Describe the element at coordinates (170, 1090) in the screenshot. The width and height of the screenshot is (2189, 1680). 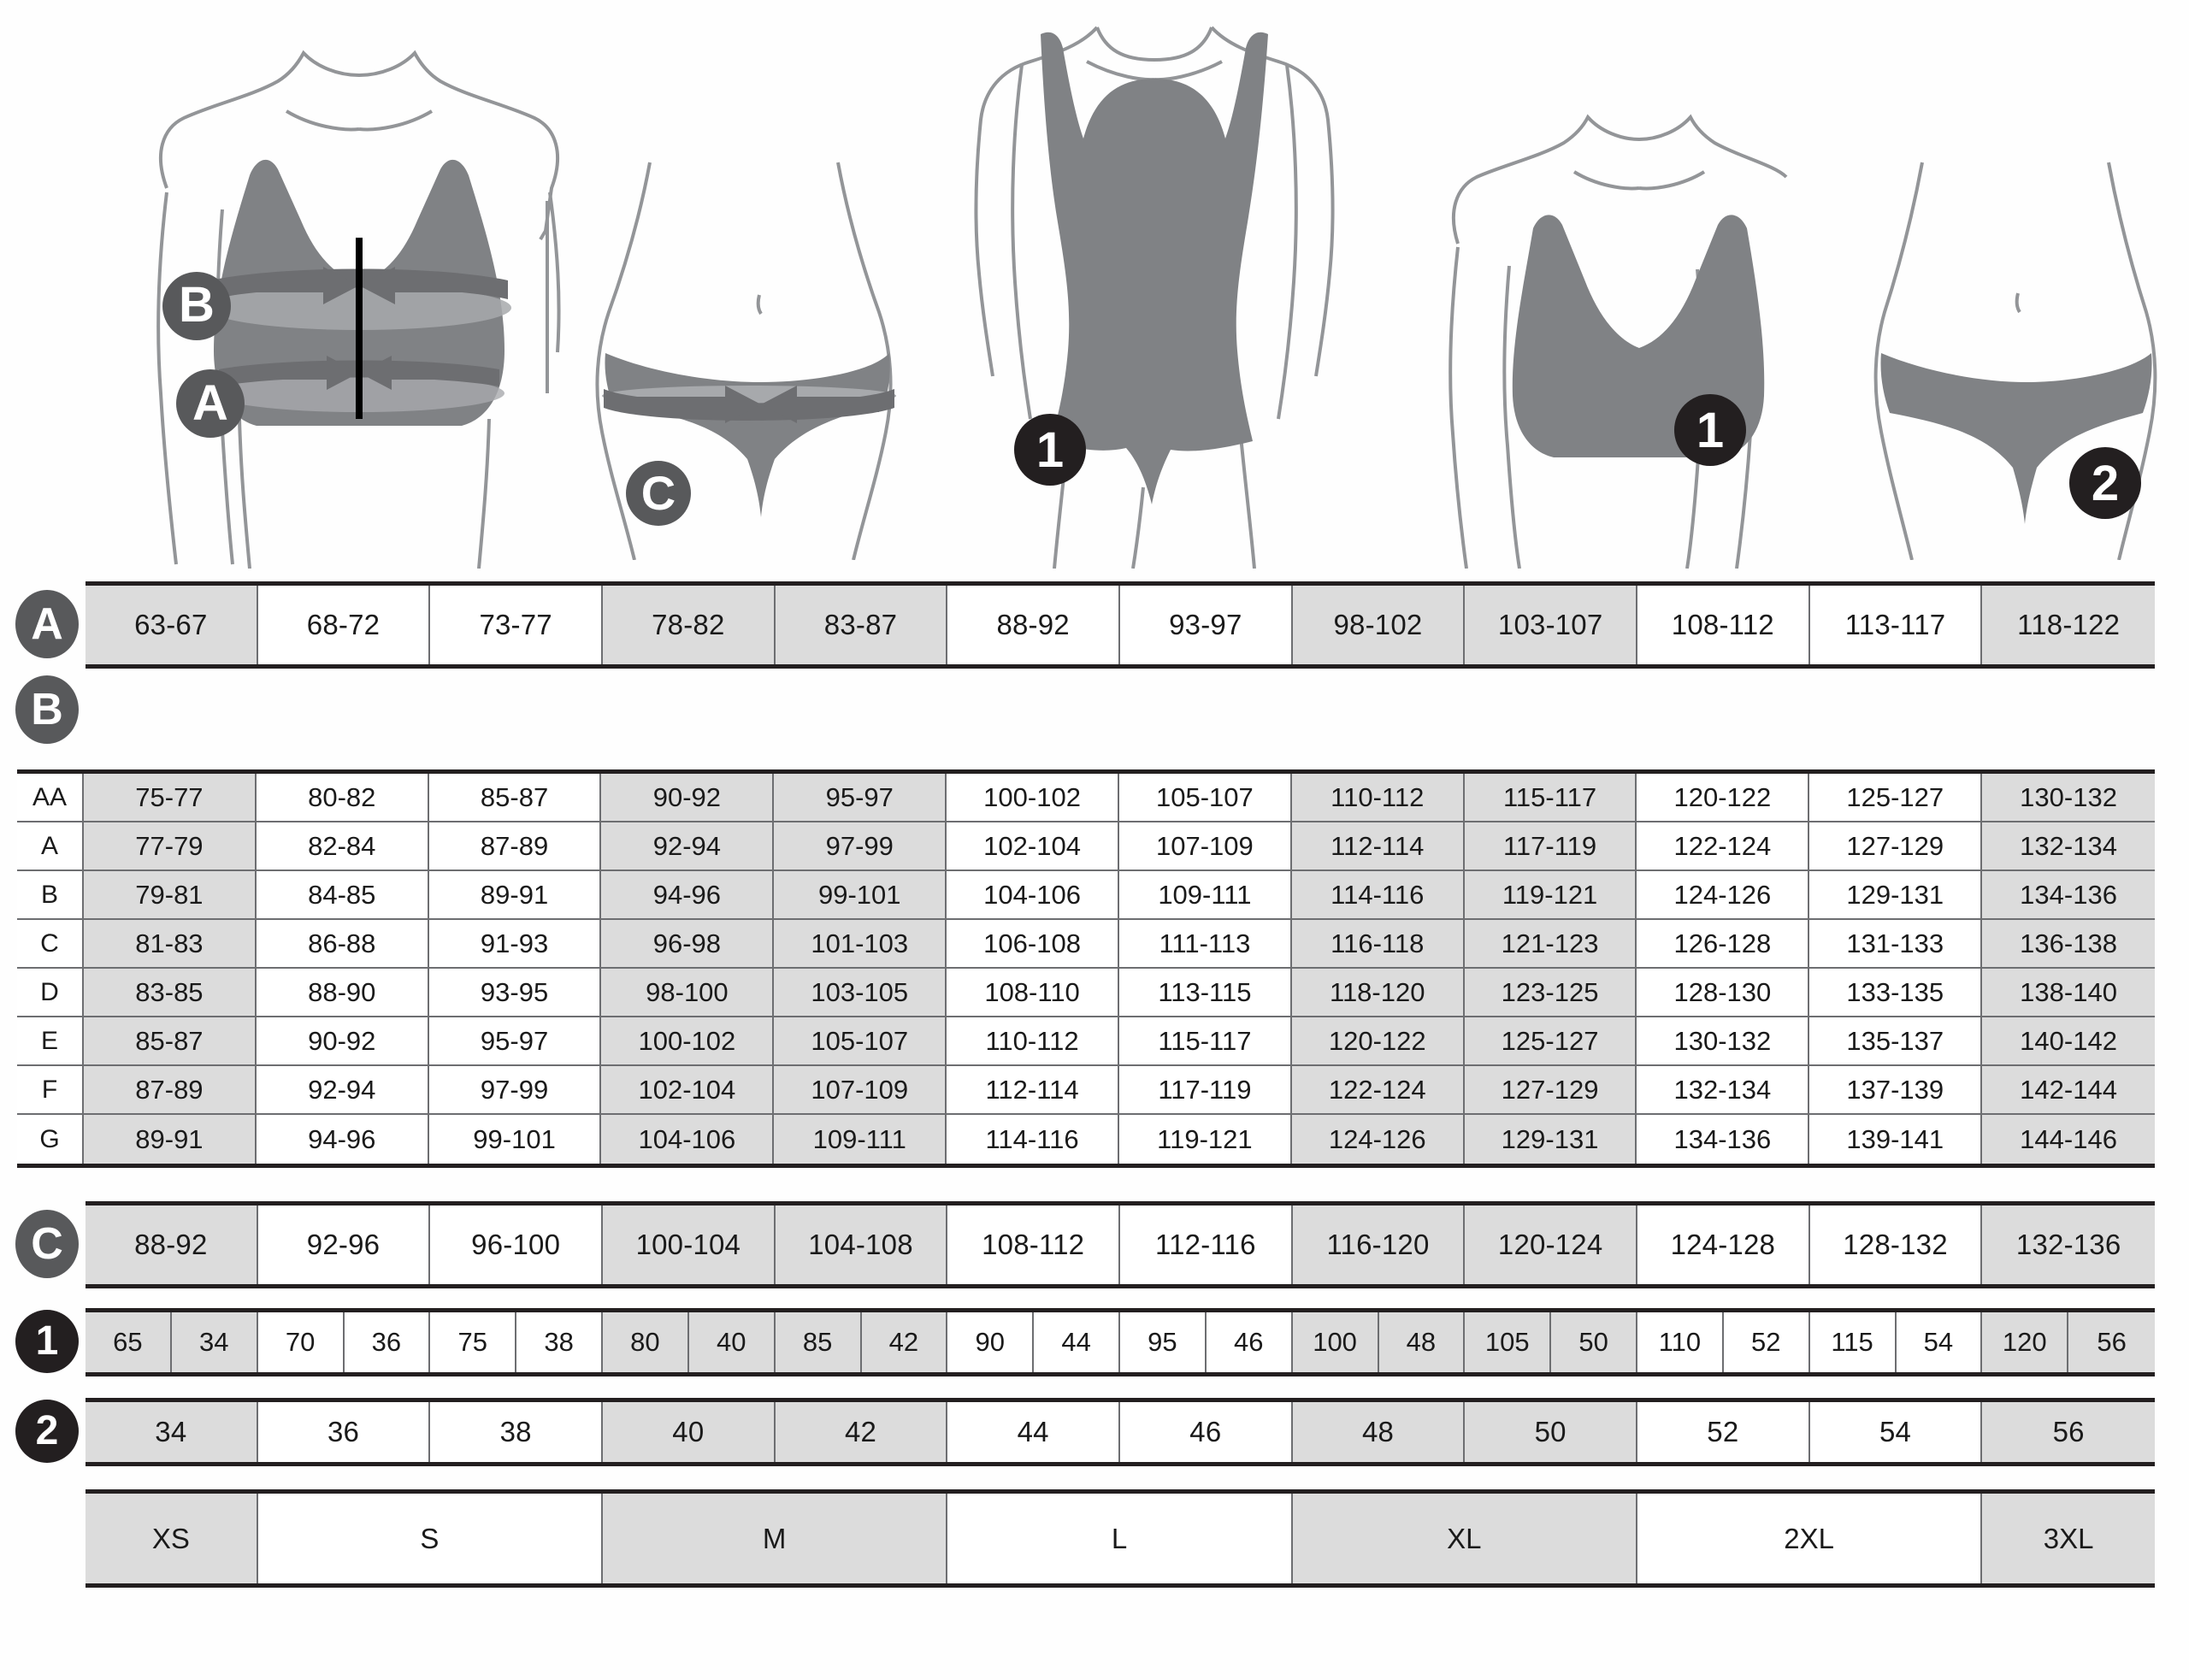
I see `cup-table-cell: 87-89` at that location.